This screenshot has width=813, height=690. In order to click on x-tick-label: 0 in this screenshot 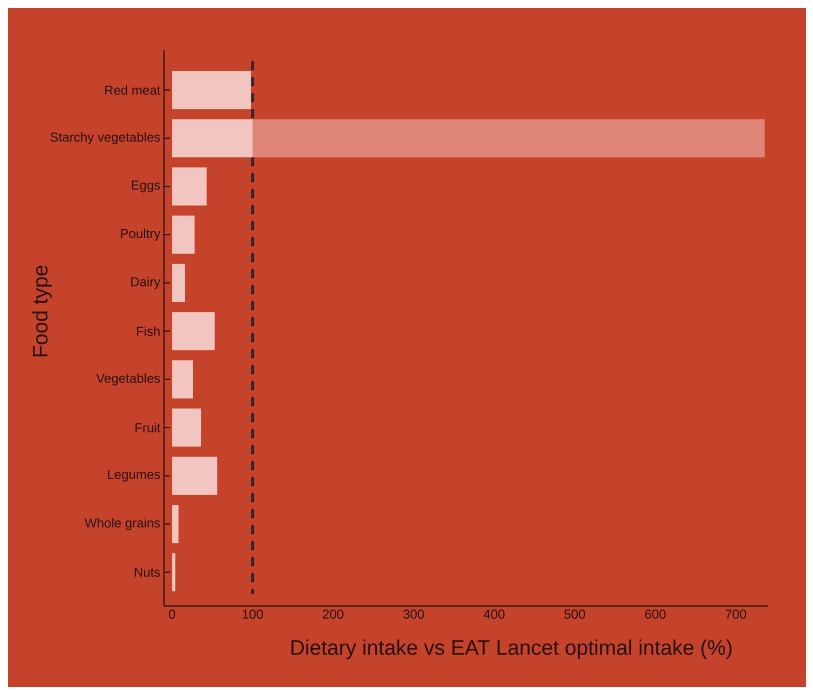, I will do `click(172, 614)`.